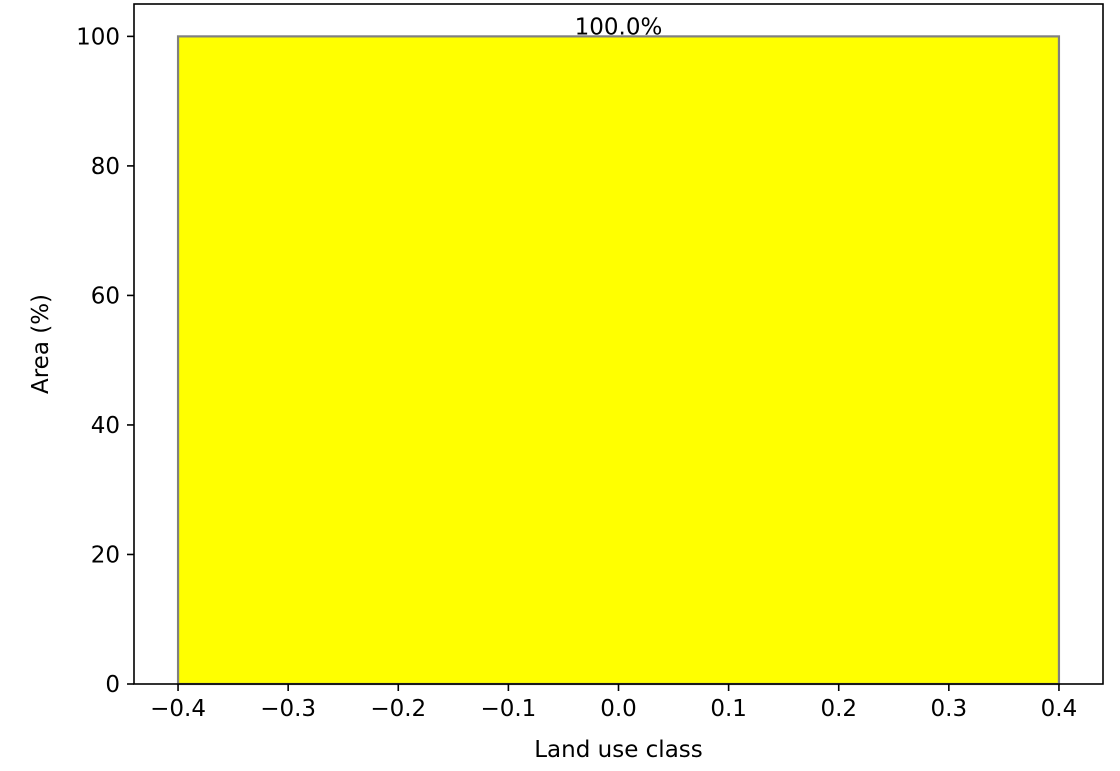 This screenshot has width=1120, height=771. Describe the element at coordinates (618, 750) in the screenshot. I see `x-axis-label: Land use class` at that location.